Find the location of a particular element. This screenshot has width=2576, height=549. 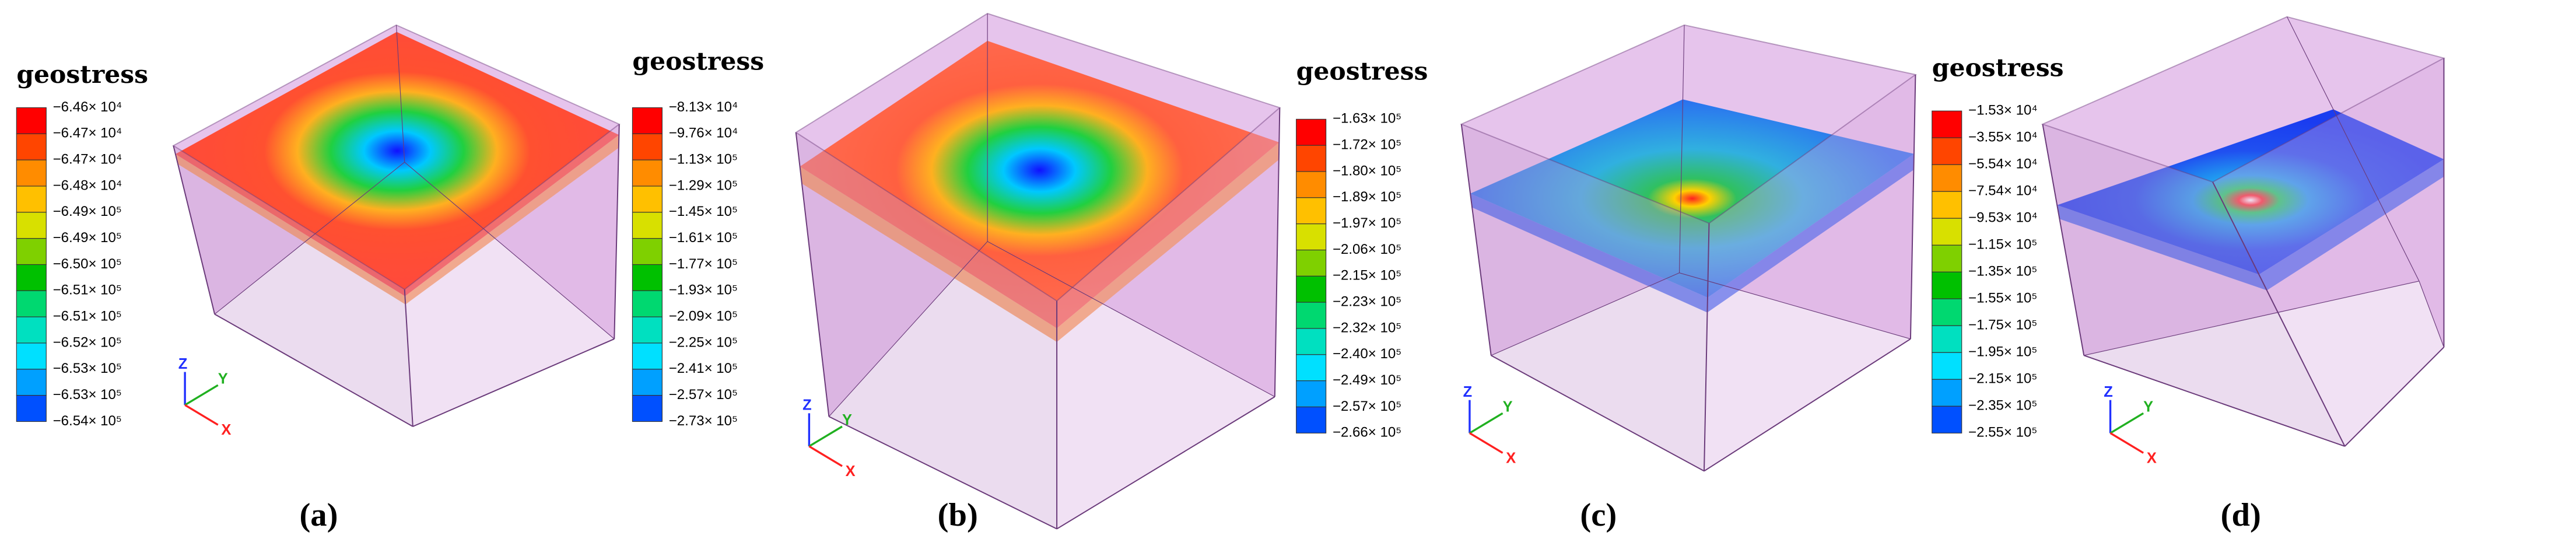

legend-label: −1.75× 10⁵ is located at coordinates (2002, 325).